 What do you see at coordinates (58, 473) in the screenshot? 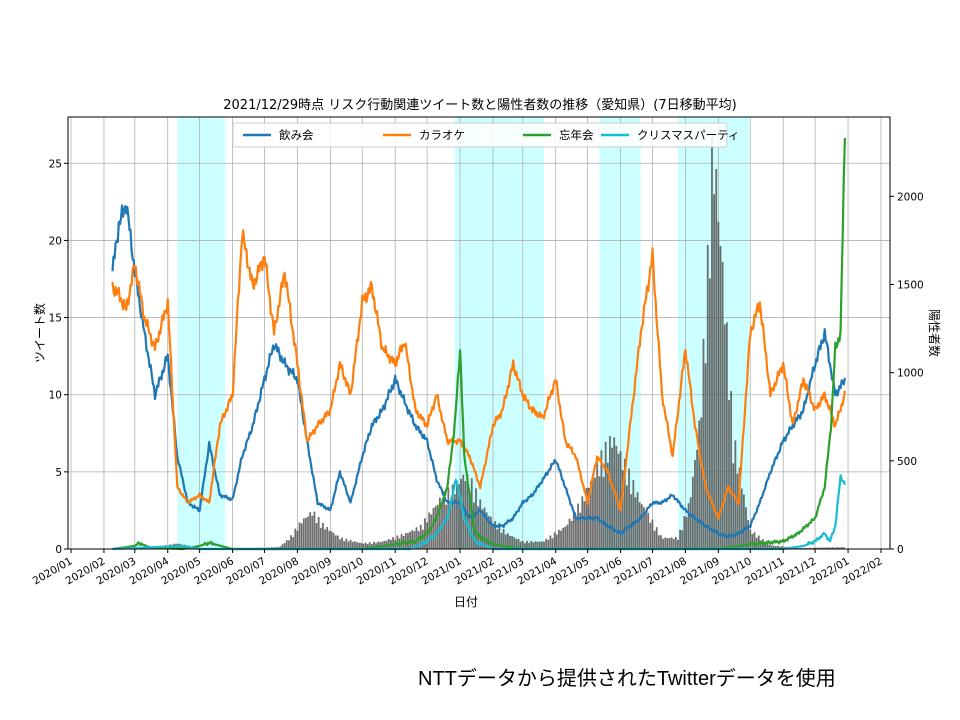
I see `y-tick-label-1: 5` at bounding box center [58, 473].